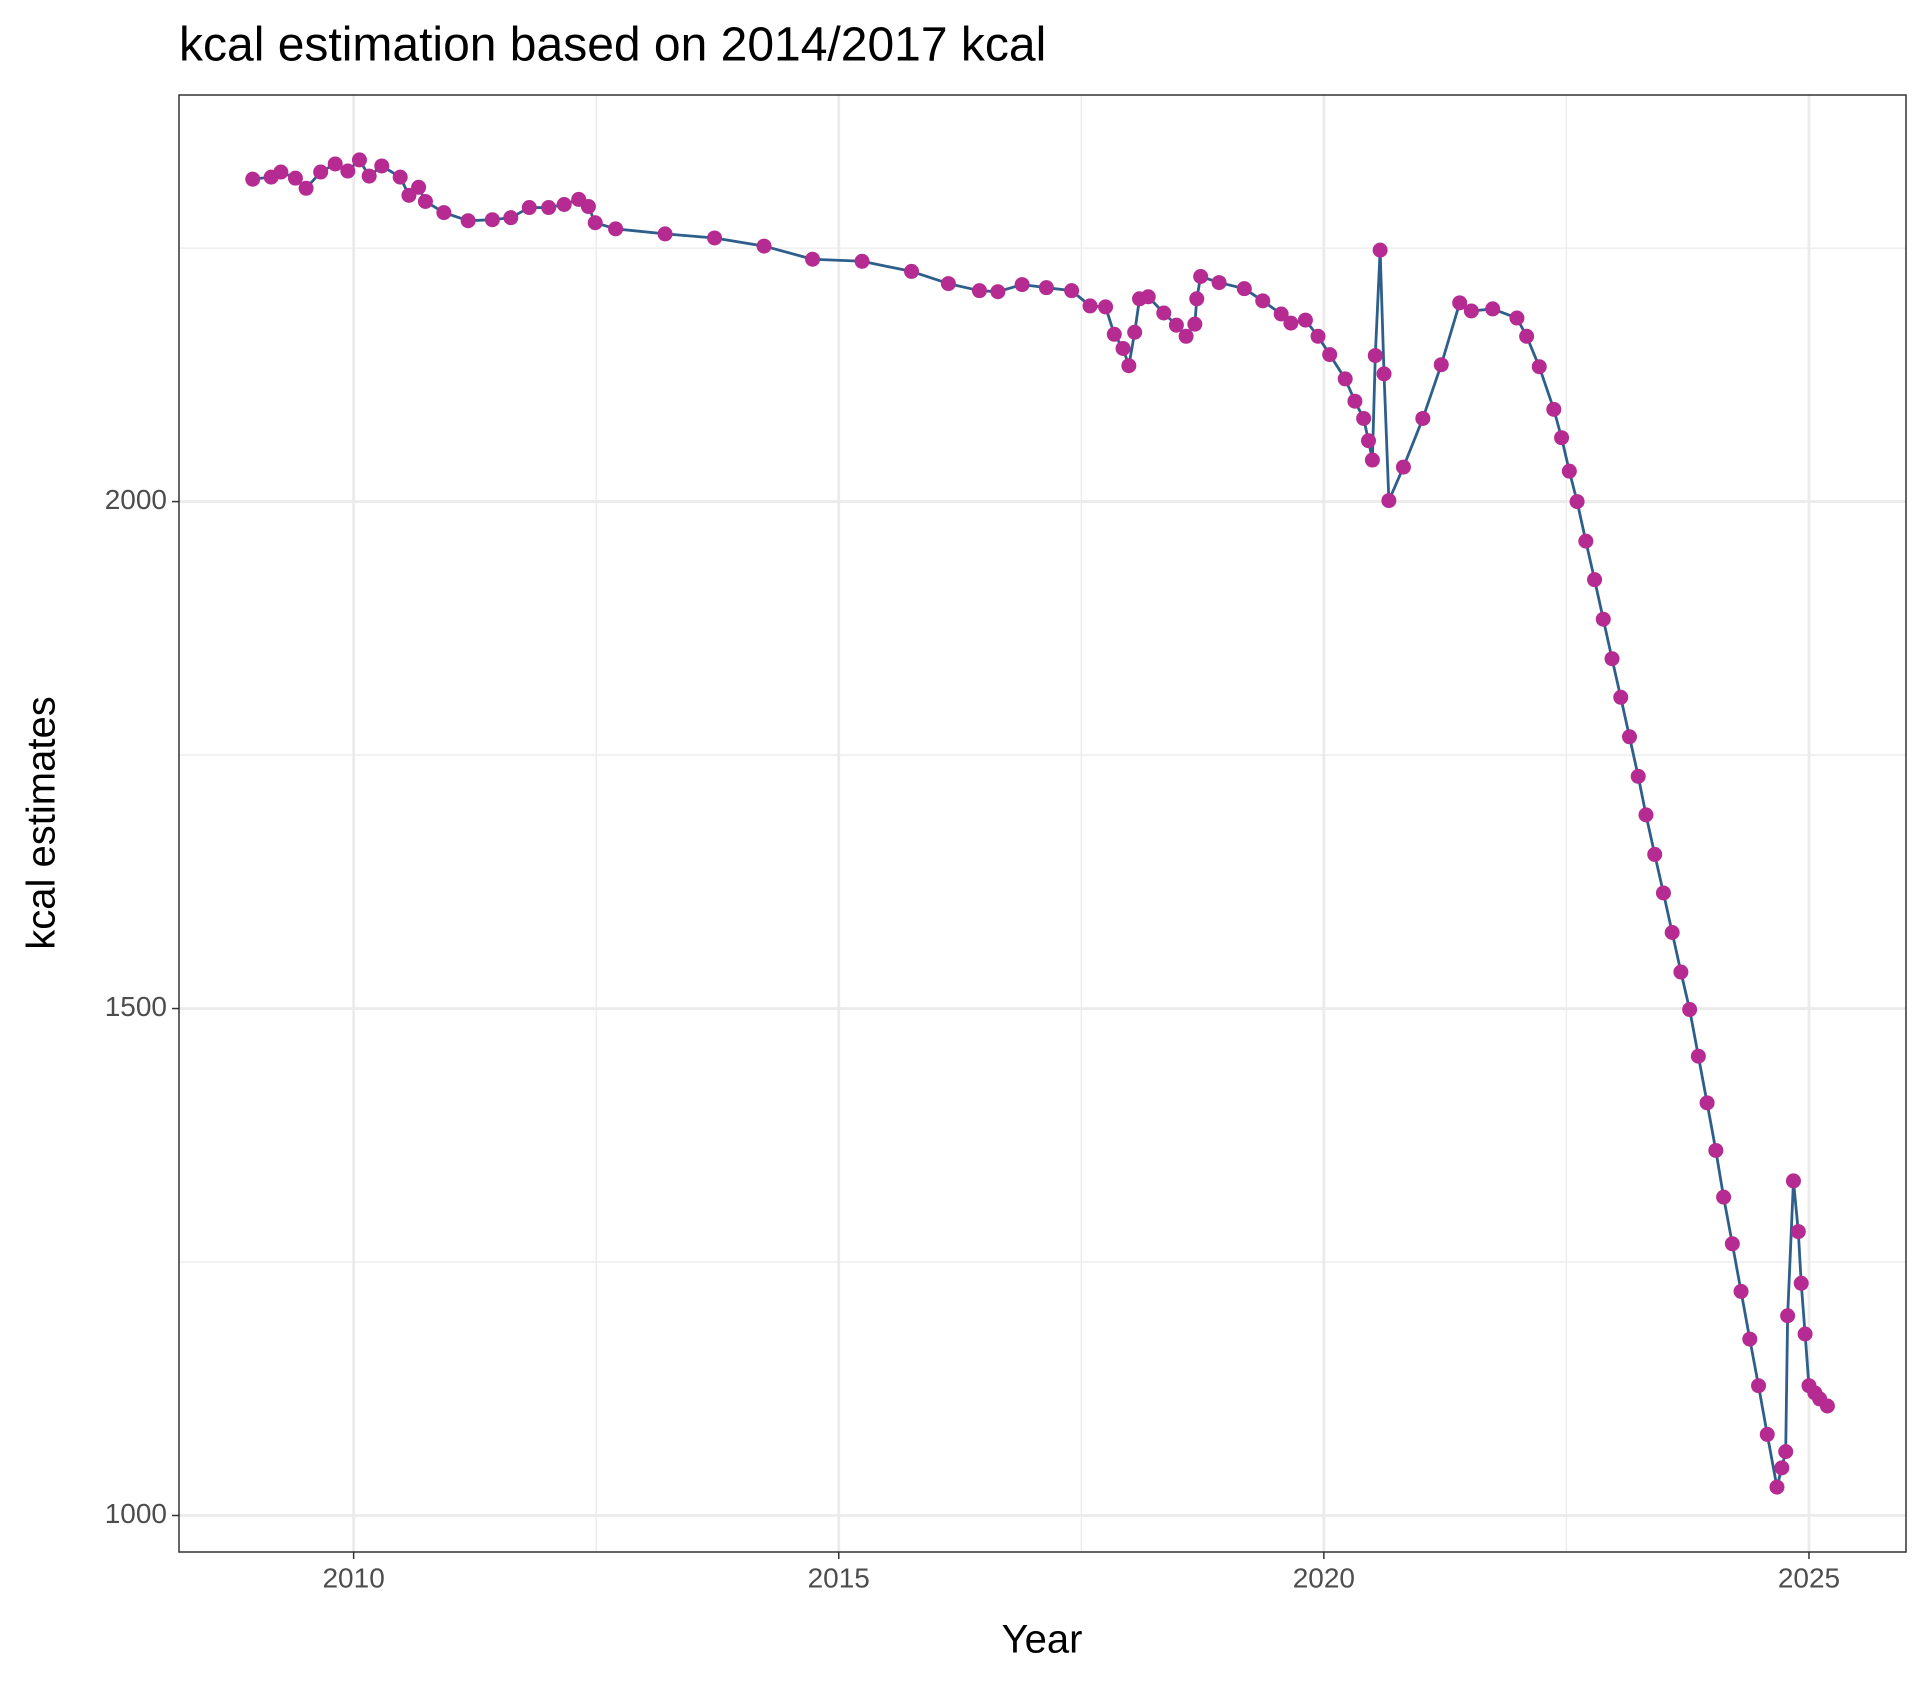 Image resolution: width=1931 pixels, height=1693 pixels. Describe the element at coordinates (136, 499) in the screenshot. I see `y-tick-label: 2000` at that location.